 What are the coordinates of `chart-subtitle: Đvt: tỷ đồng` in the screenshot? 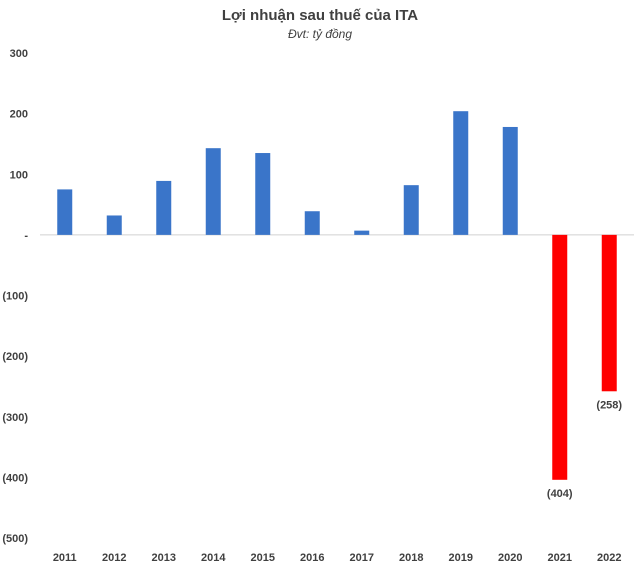 It's located at (320, 34).